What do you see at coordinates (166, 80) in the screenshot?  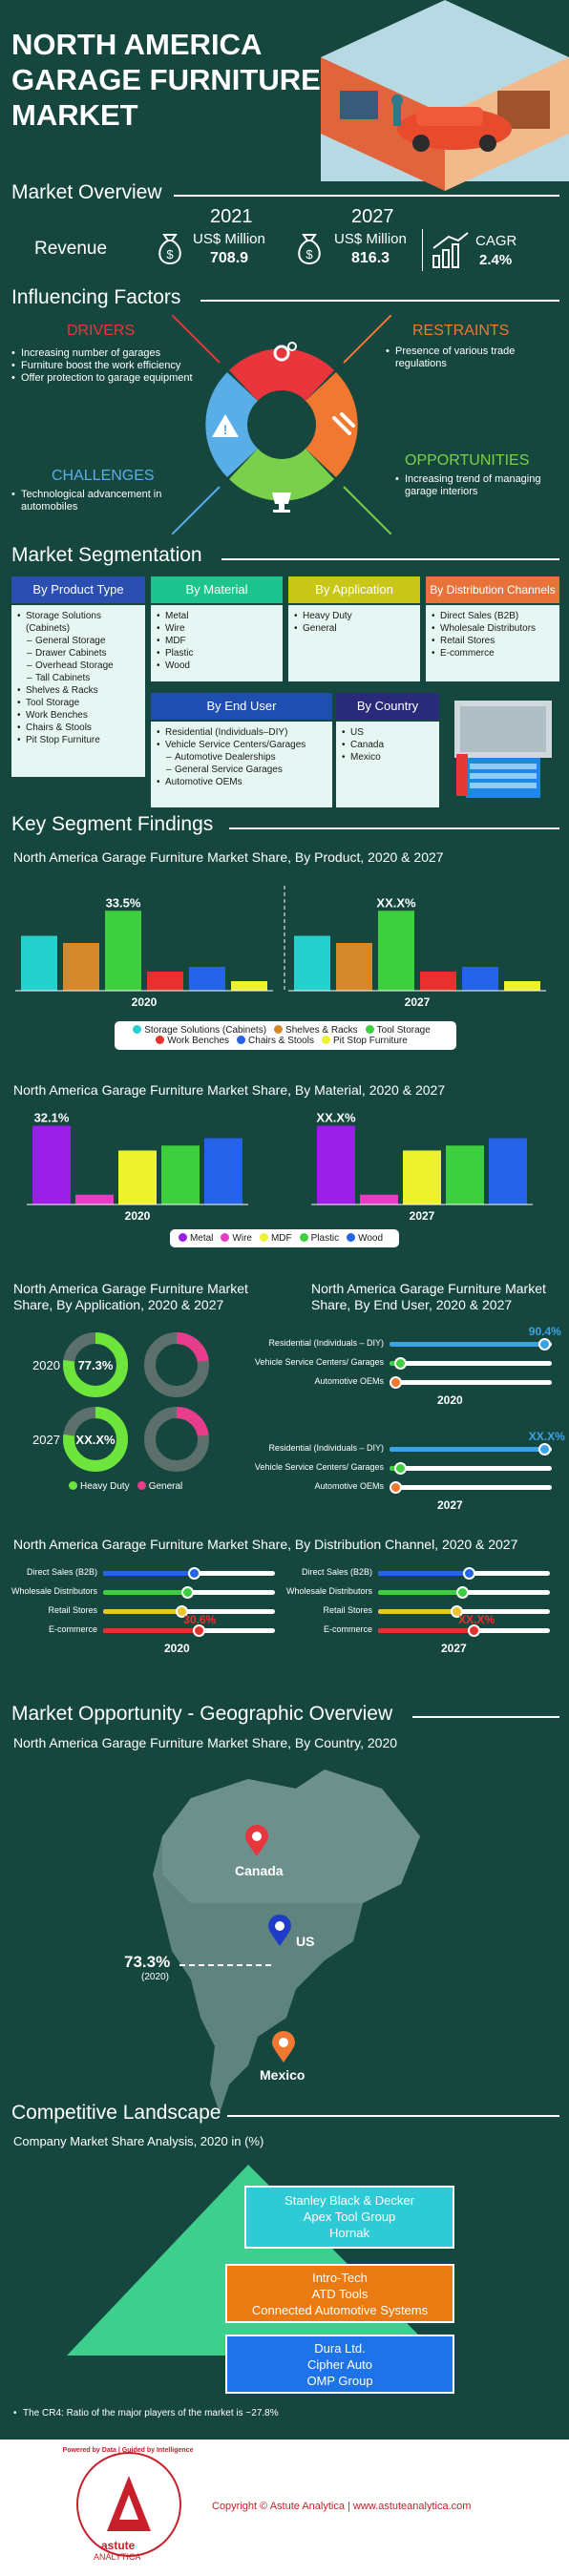 I see `page-title: NORTH AMERICA GARAGE FURNITURE MARKET` at bounding box center [166, 80].